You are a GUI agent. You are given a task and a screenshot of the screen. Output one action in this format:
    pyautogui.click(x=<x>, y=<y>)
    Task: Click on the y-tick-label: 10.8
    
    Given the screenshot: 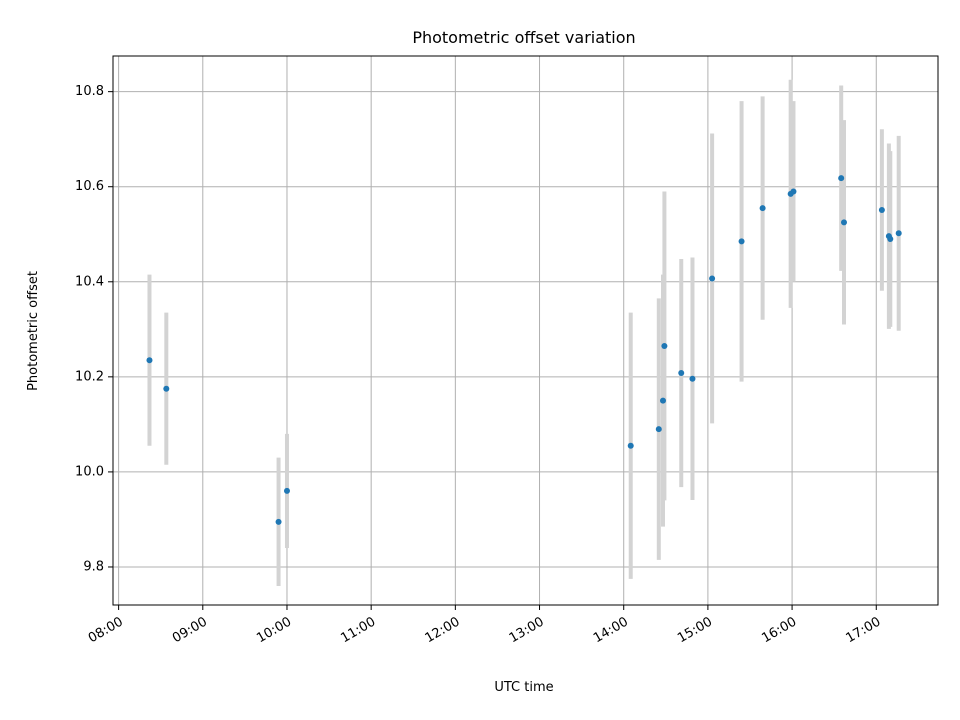 What is the action you would take?
    pyautogui.click(x=89, y=91)
    